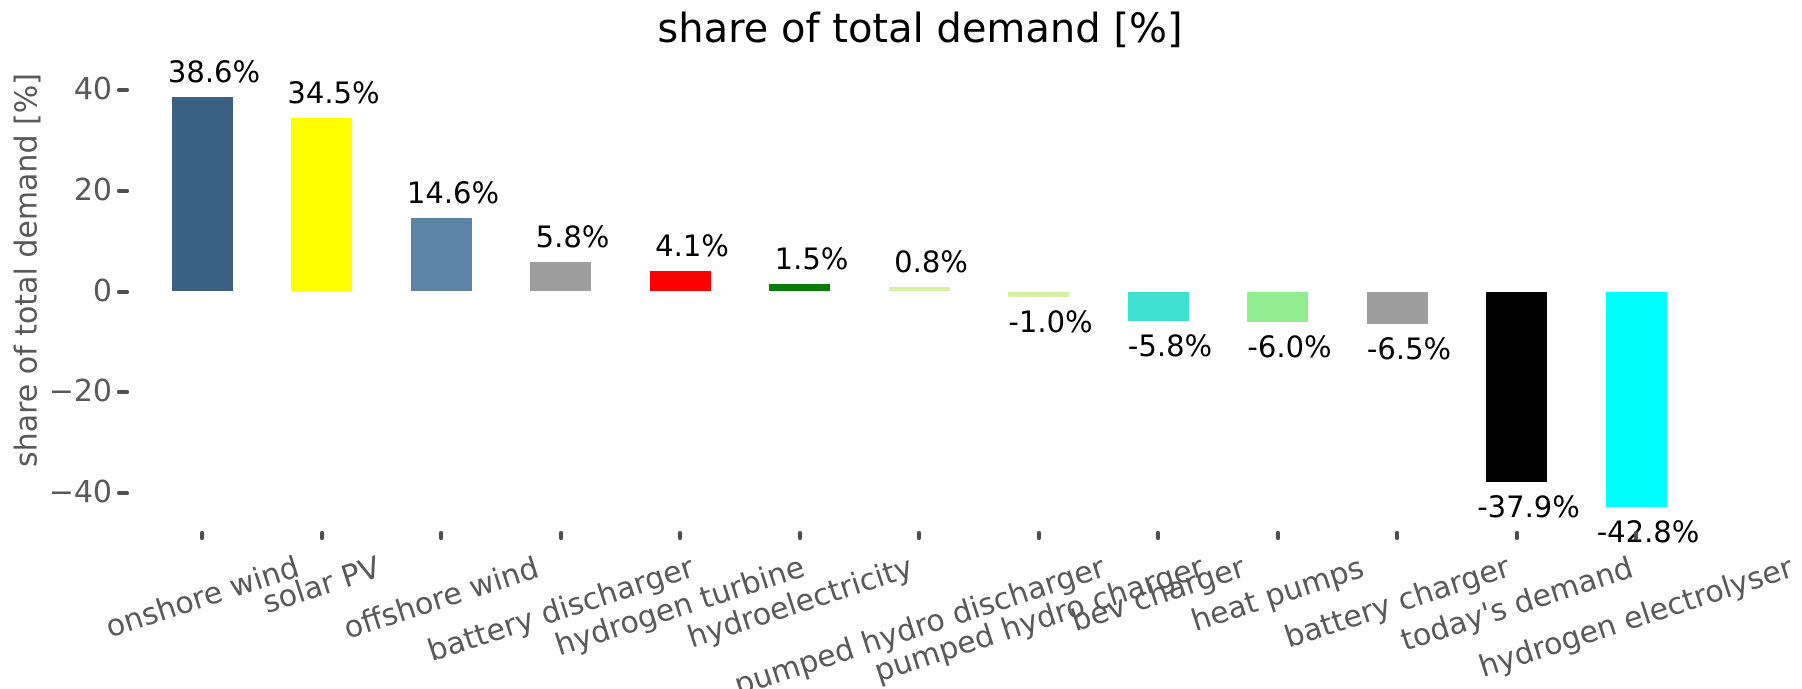  Describe the element at coordinates (680, 281) in the screenshot. I see `bar-hydrogen-turbine` at that location.